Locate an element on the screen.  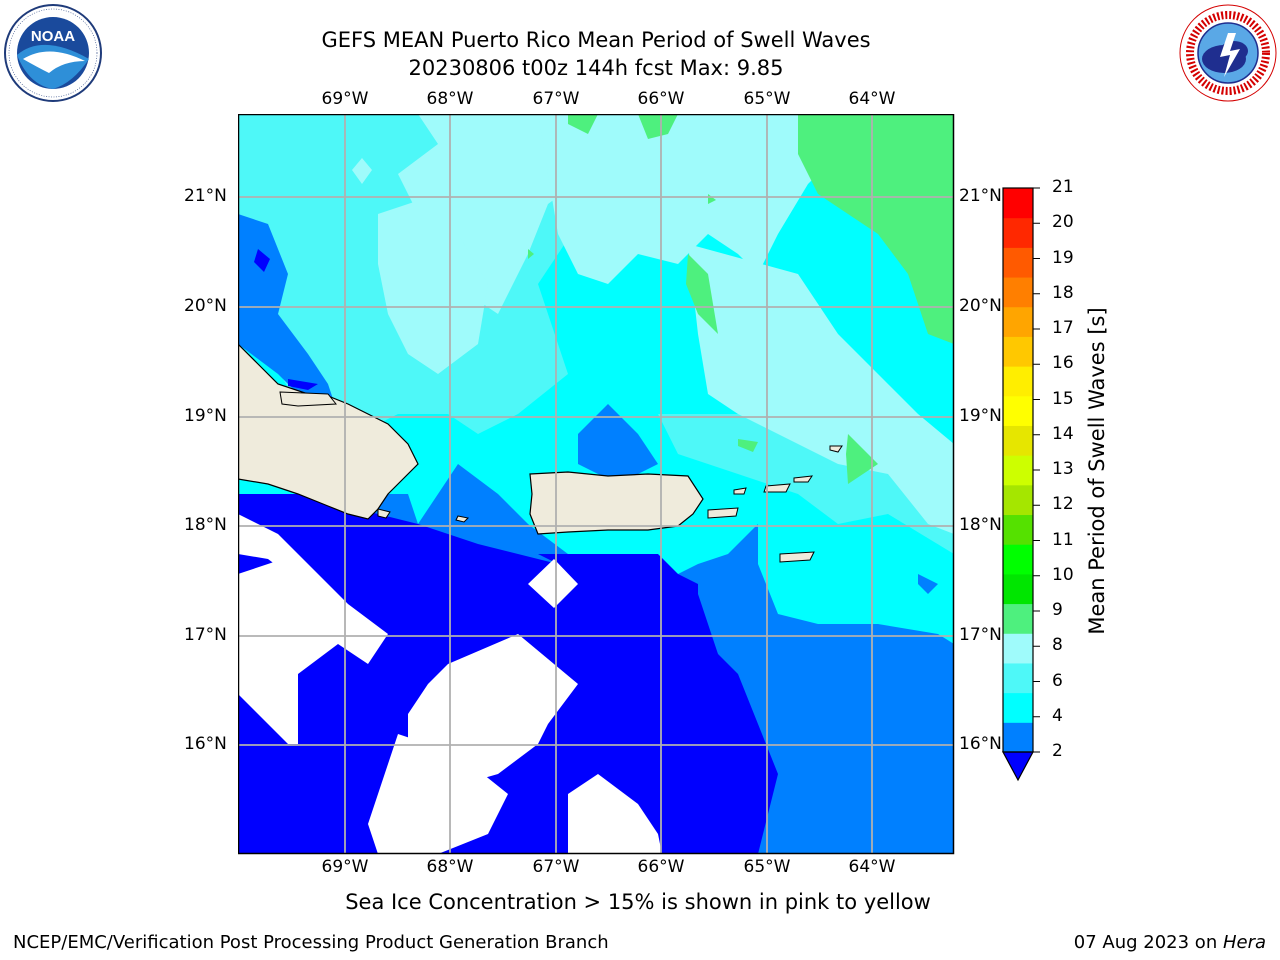
colorbar-tick-label: 12 is located at coordinates (1063, 504).